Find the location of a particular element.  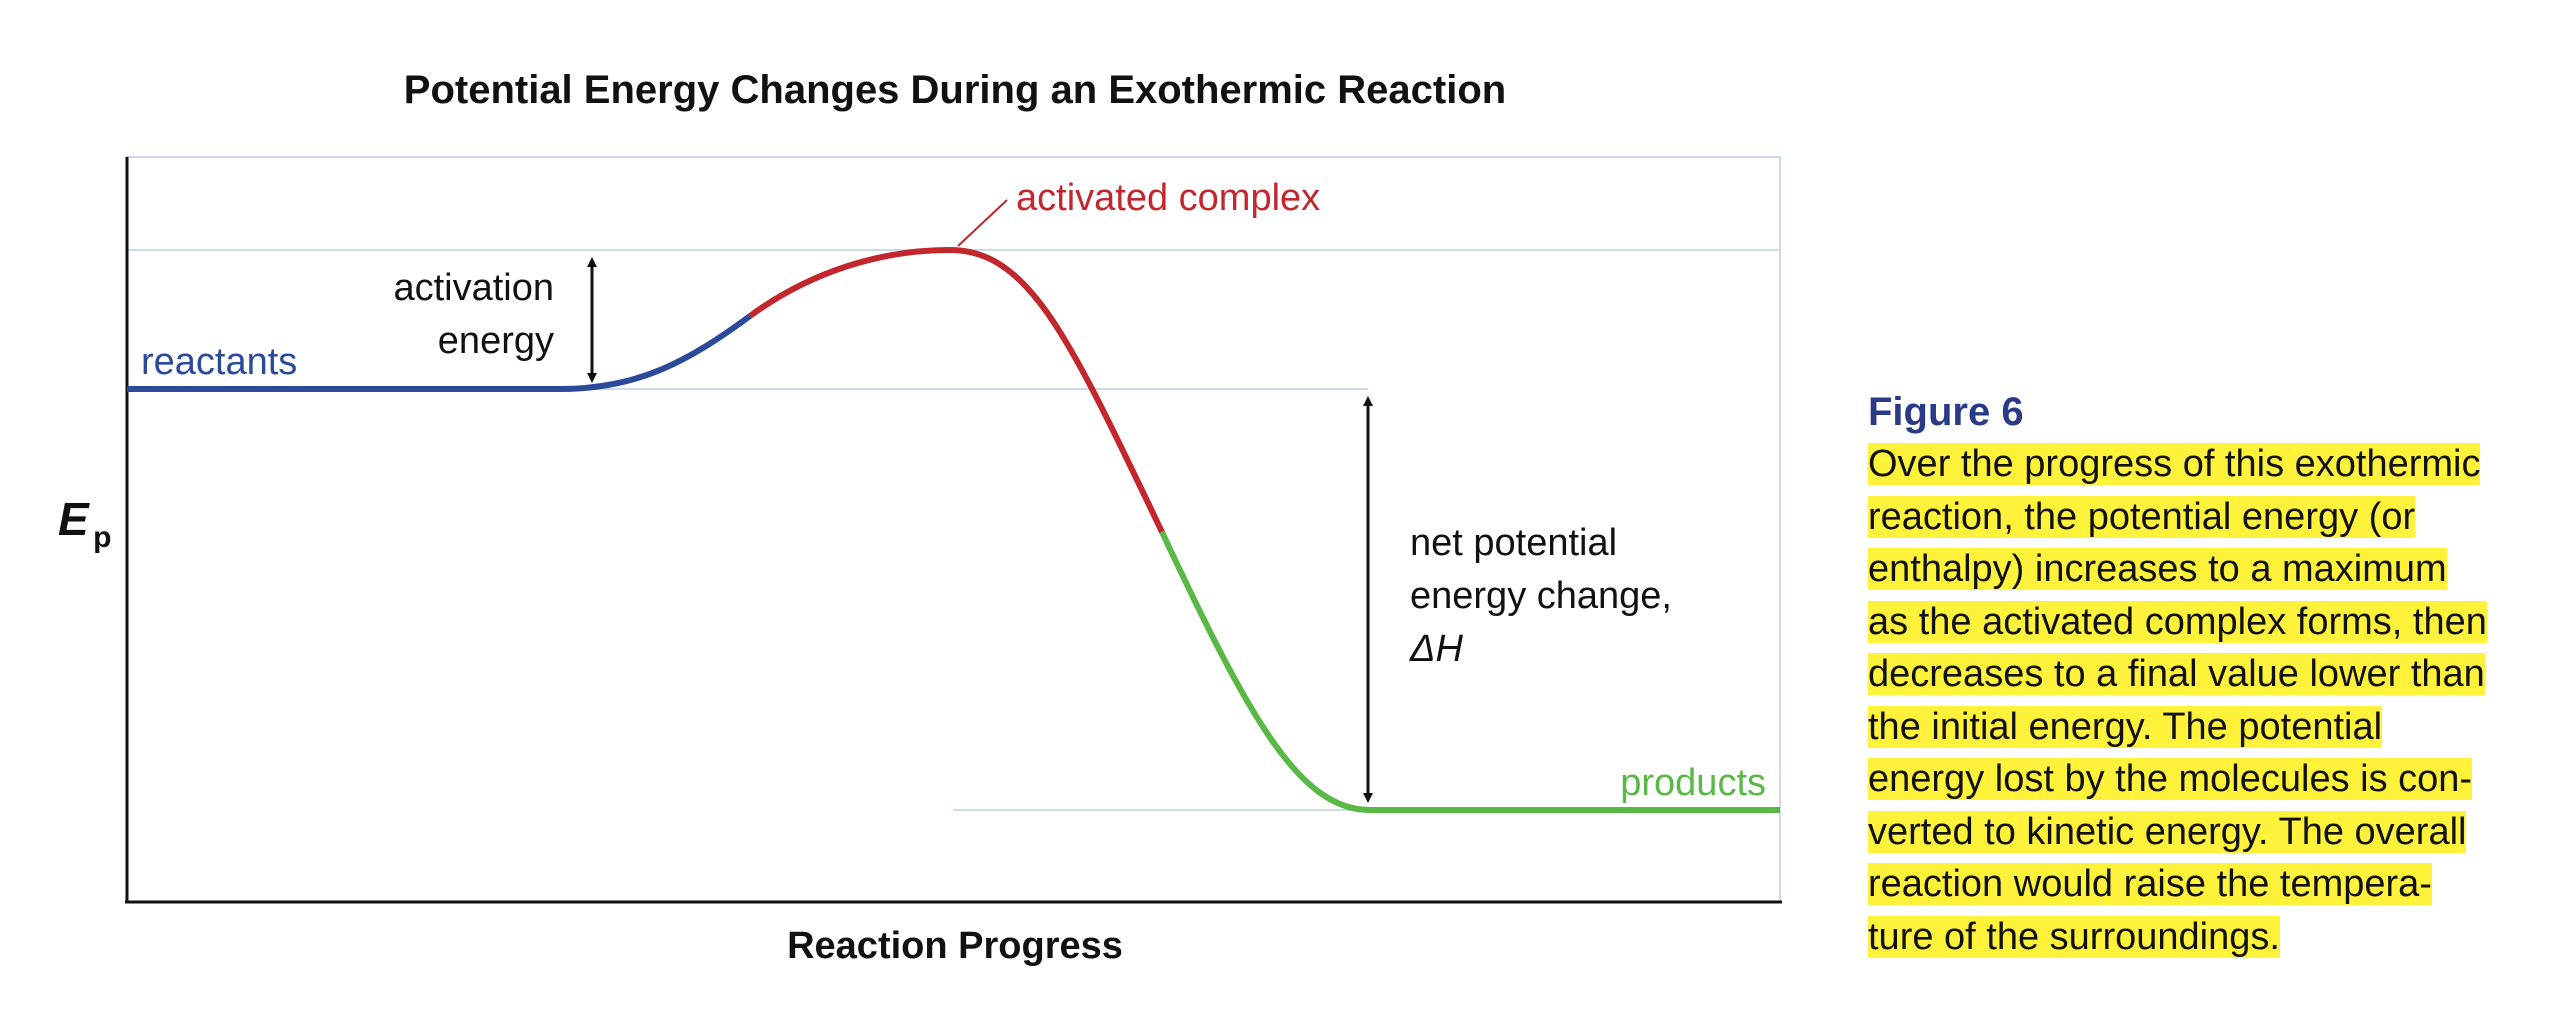

caption-line: Over the progress of this exothermic is located at coordinates (2174, 464).